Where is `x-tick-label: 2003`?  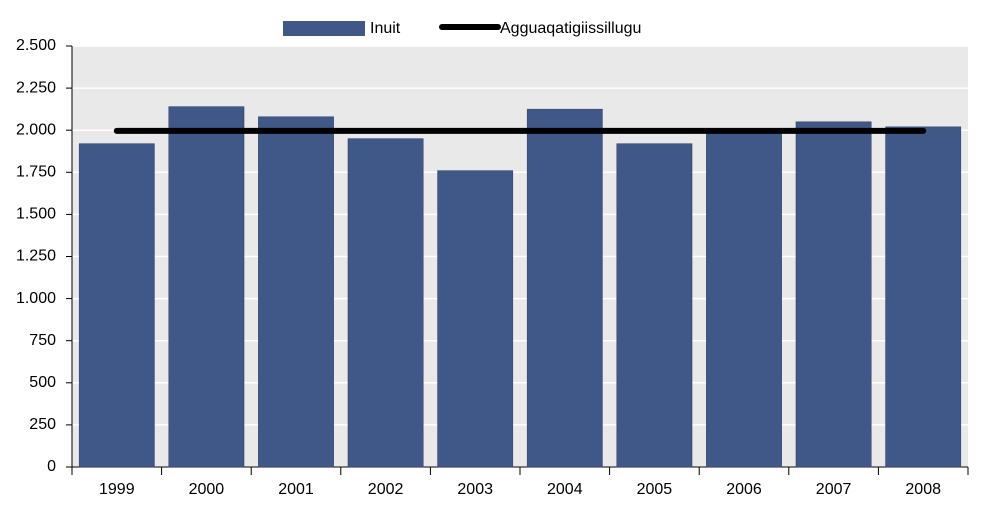 x-tick-label: 2003 is located at coordinates (475, 489).